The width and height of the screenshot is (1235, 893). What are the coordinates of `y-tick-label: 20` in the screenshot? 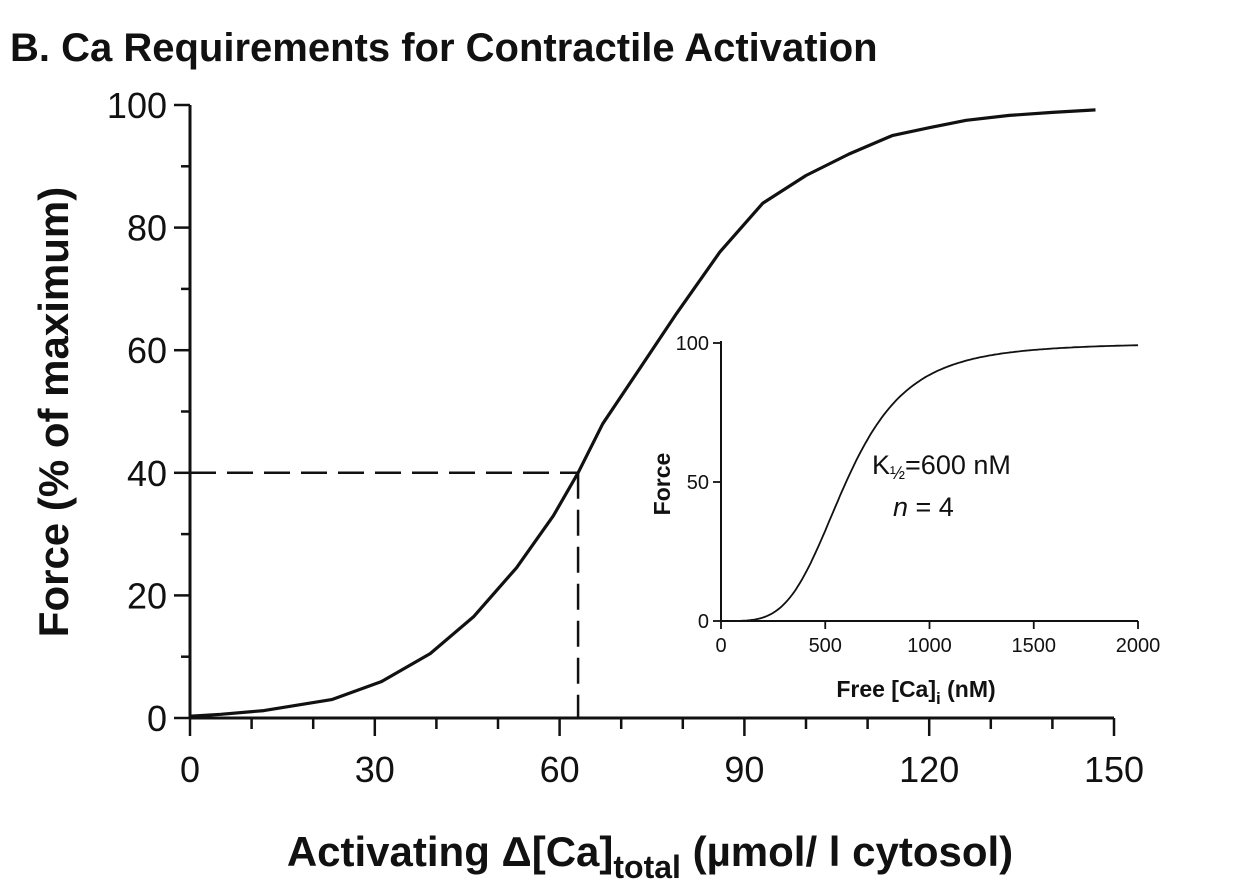 It's located at (147, 595).